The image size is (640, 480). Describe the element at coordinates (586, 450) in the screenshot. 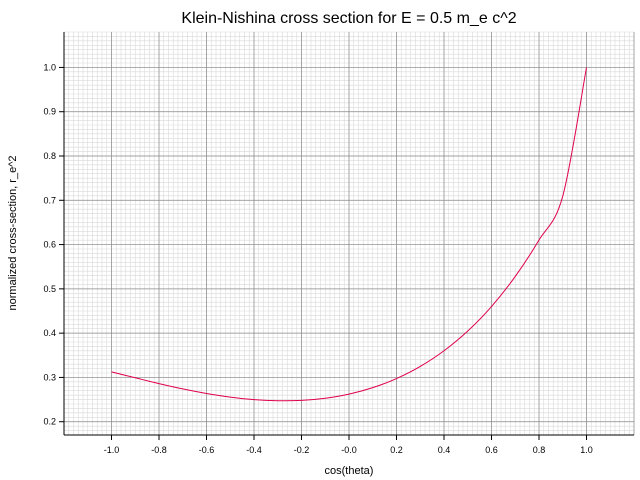

I see `x-tick-label: 1.0` at that location.